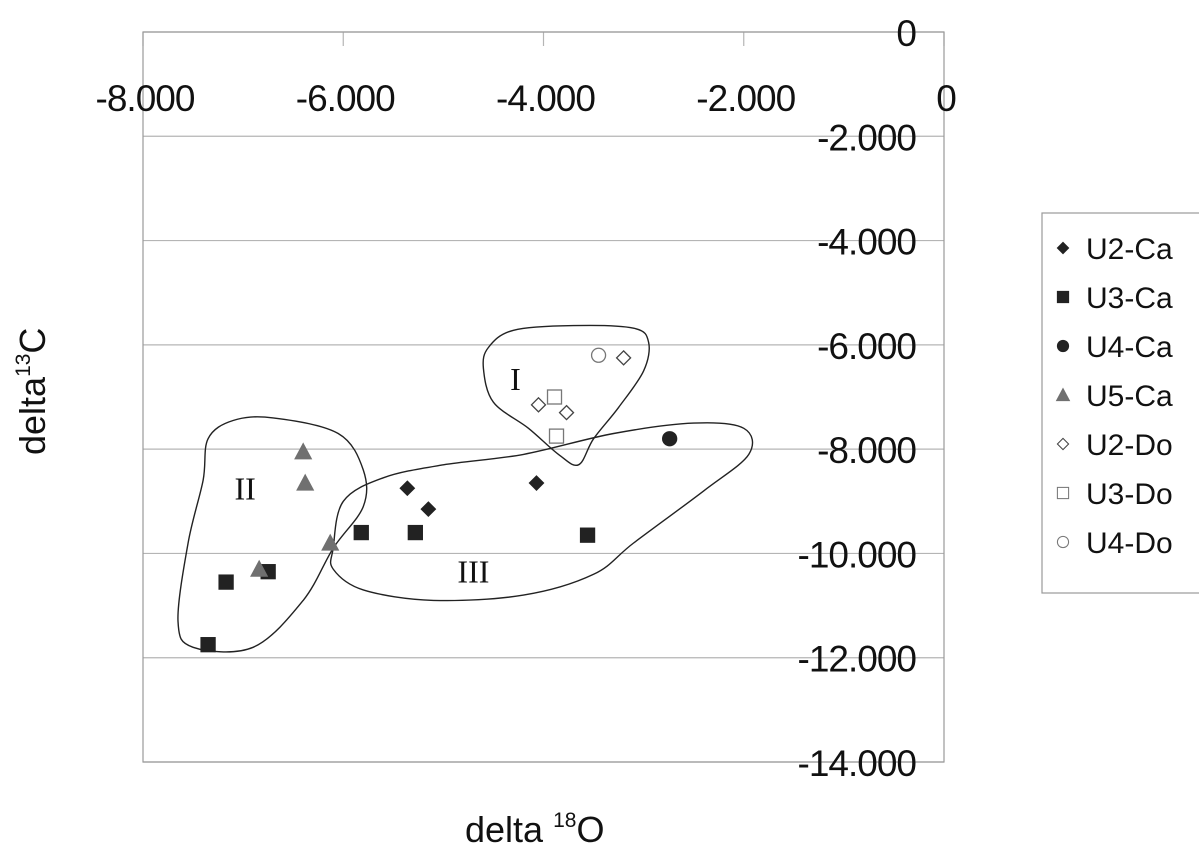 Image resolution: width=1199 pixels, height=849 pixels. Describe the element at coordinates (23, 365) in the screenshot. I see `y-axis-title-sup: 13` at that location.